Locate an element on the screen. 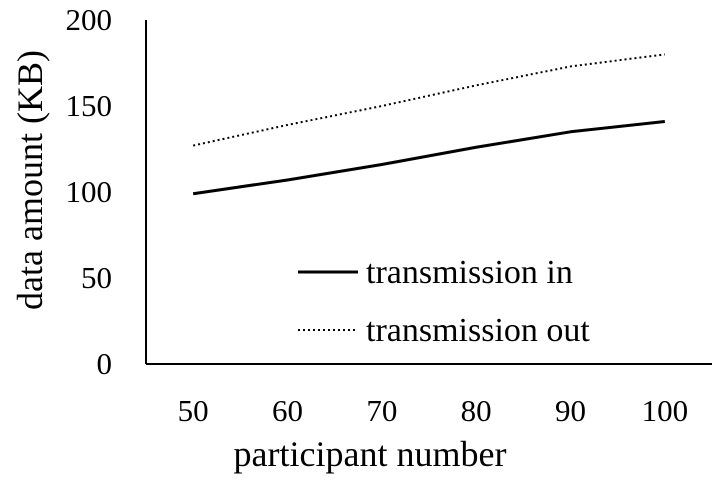  y-tick-label: 50 is located at coordinates (96, 277).